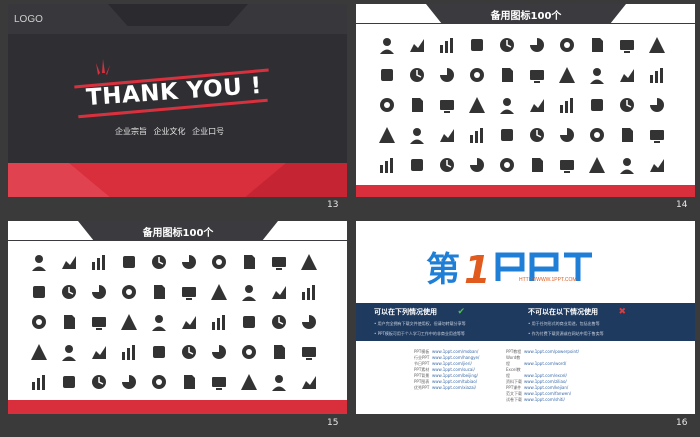  What do you see at coordinates (405, 312) in the screenshot?
I see `allowed-title: 可以在下列情况使用` at bounding box center [405, 312].